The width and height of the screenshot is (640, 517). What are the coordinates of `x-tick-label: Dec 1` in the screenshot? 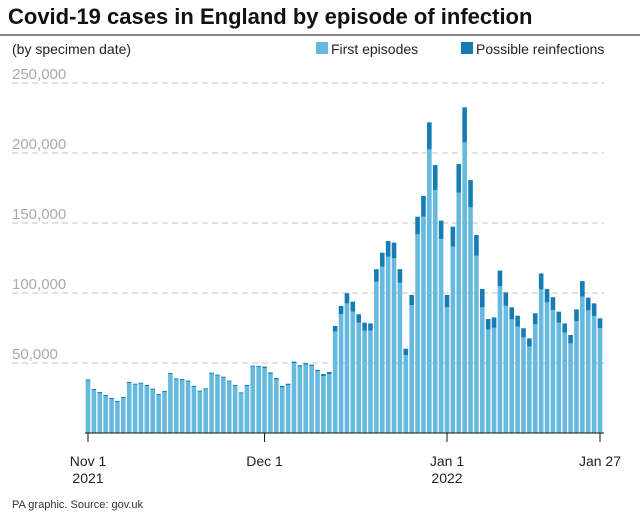 It's located at (264, 461).